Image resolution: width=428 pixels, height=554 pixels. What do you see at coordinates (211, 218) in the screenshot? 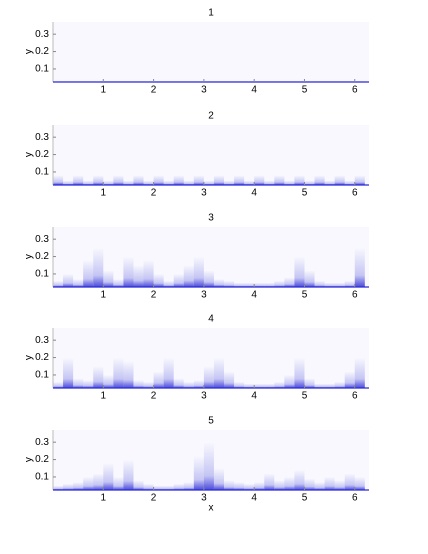
I see `panel-title: 3` at bounding box center [211, 218].